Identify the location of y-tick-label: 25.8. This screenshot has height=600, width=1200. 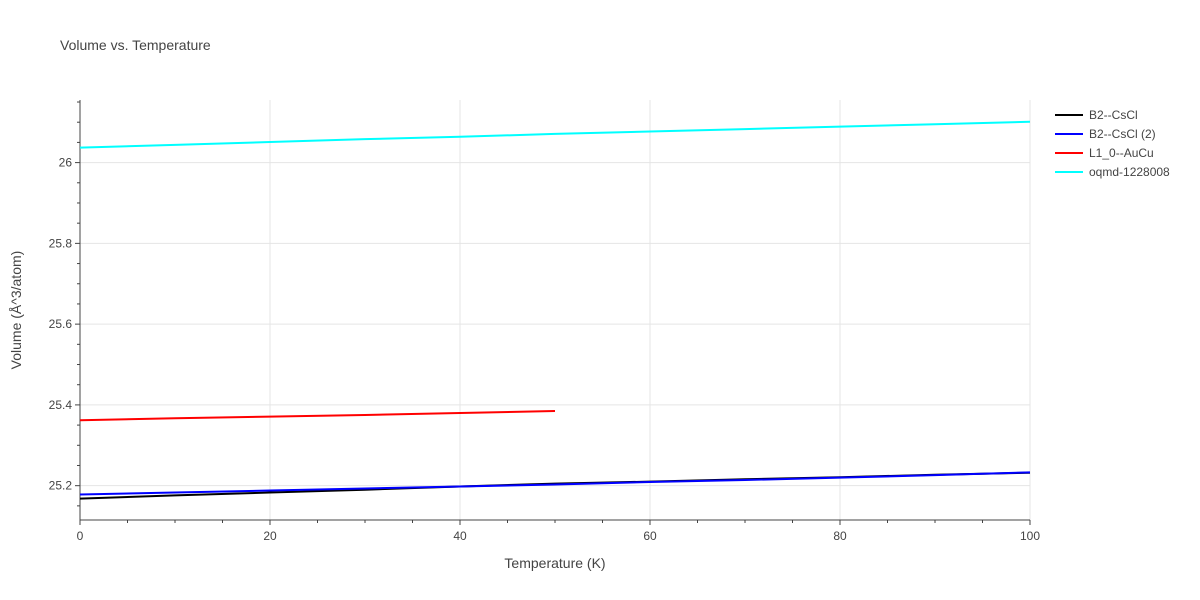
(61, 243).